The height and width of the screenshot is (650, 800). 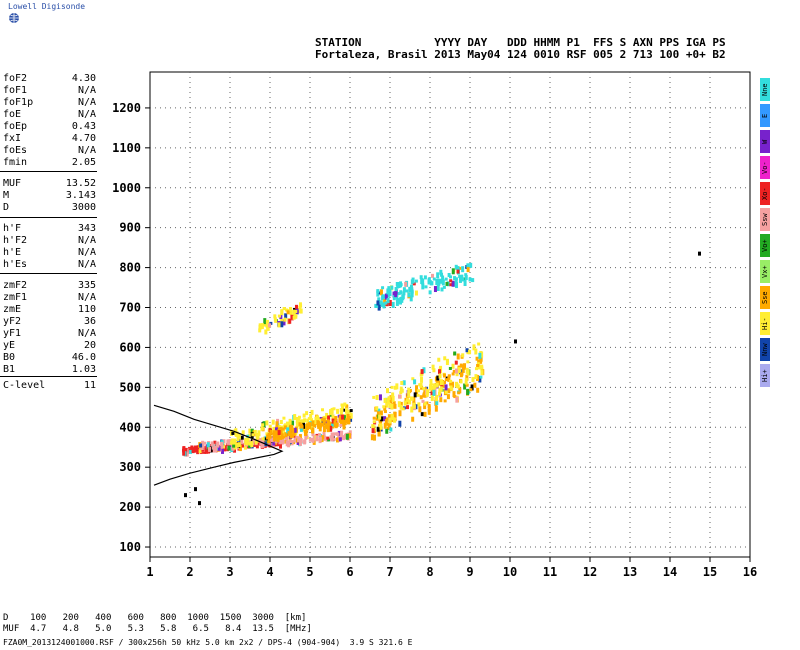 What do you see at coordinates (15, 162) in the screenshot?
I see `param-key: fmin` at bounding box center [15, 162].